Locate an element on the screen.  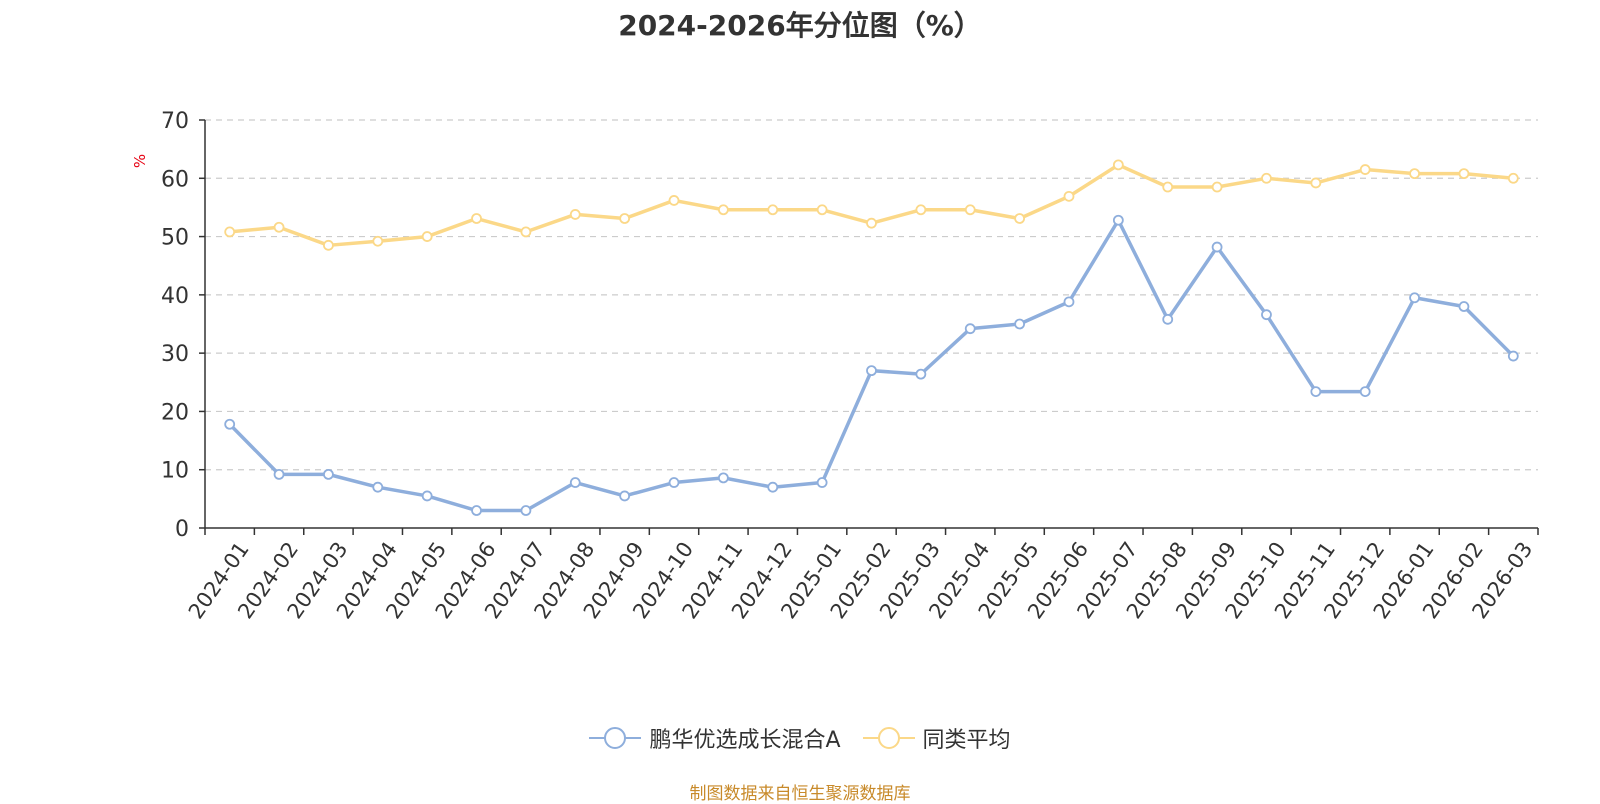
chart-title: 2024-2026年分位图（%） is located at coordinates (800, 25).